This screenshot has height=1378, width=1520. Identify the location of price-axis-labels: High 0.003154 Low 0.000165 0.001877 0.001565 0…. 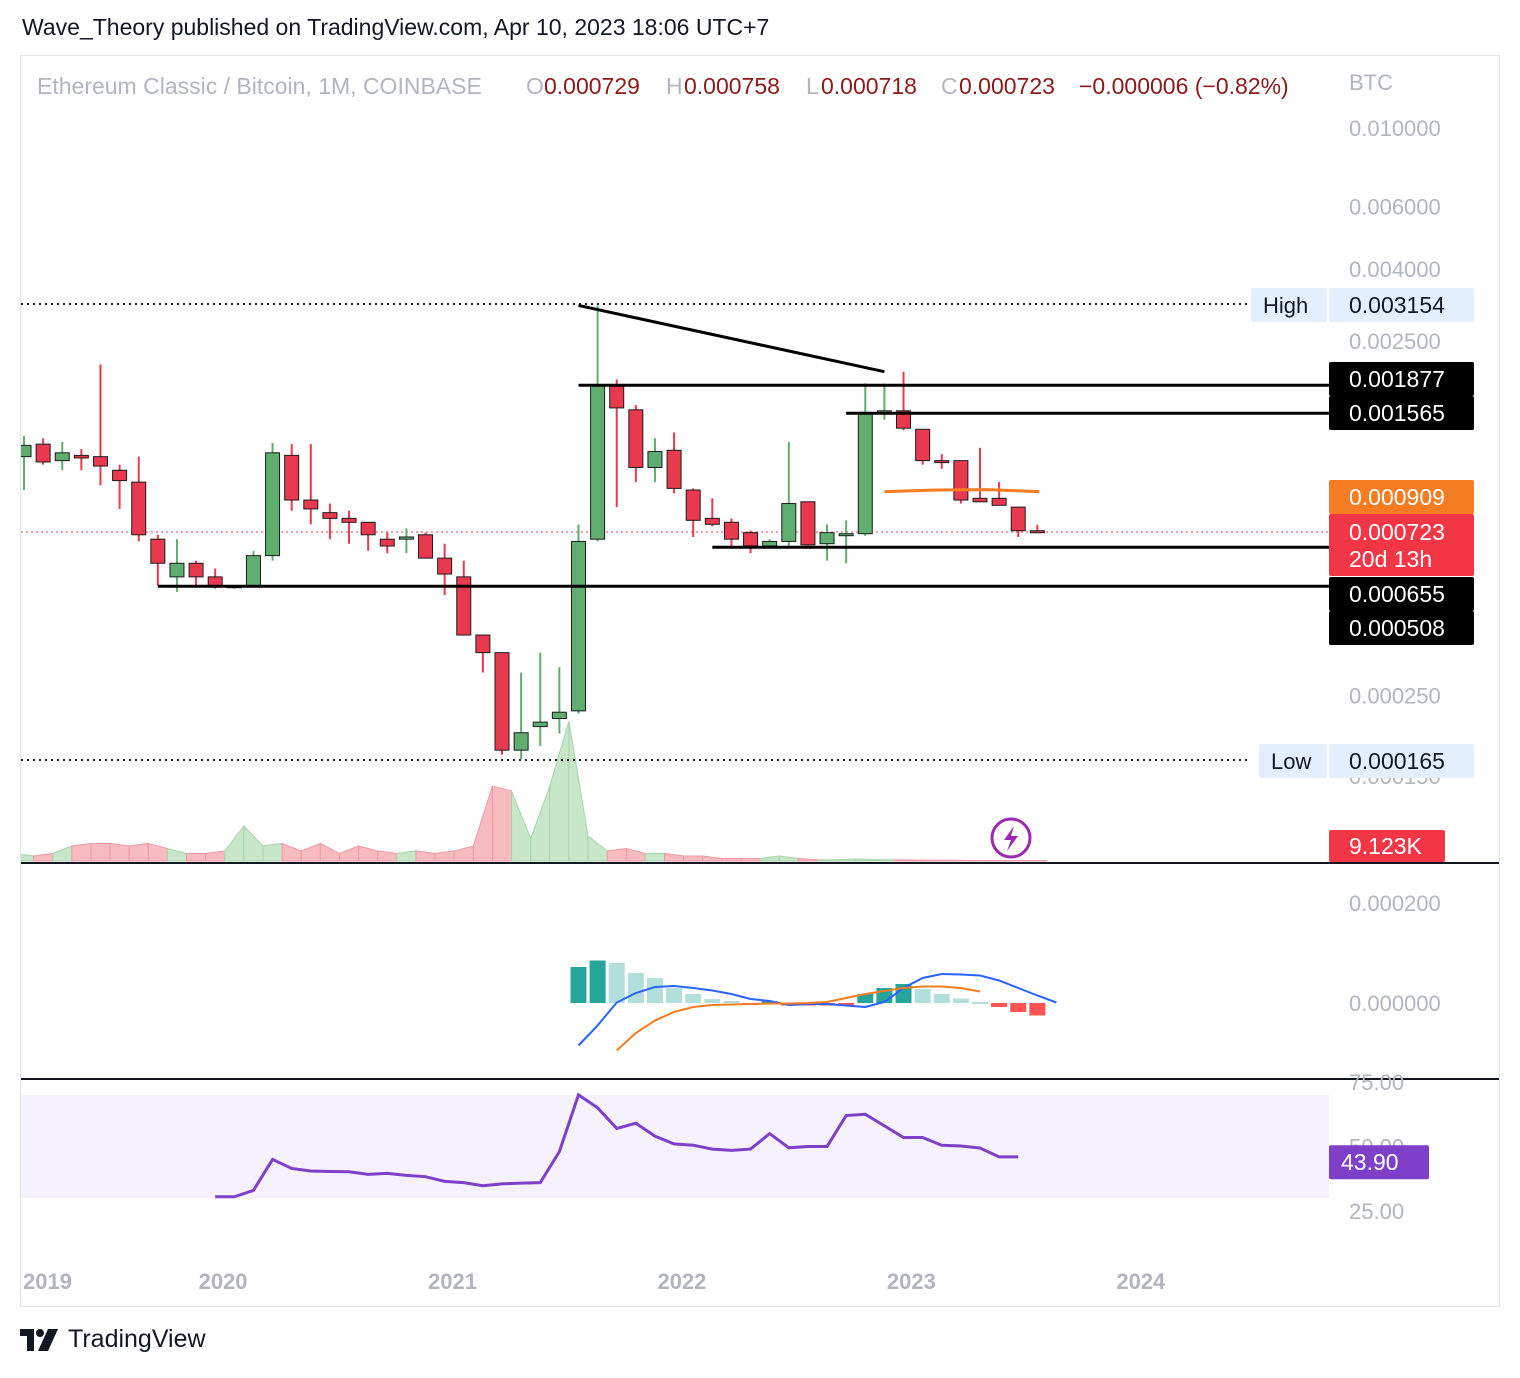
(1362, 575).